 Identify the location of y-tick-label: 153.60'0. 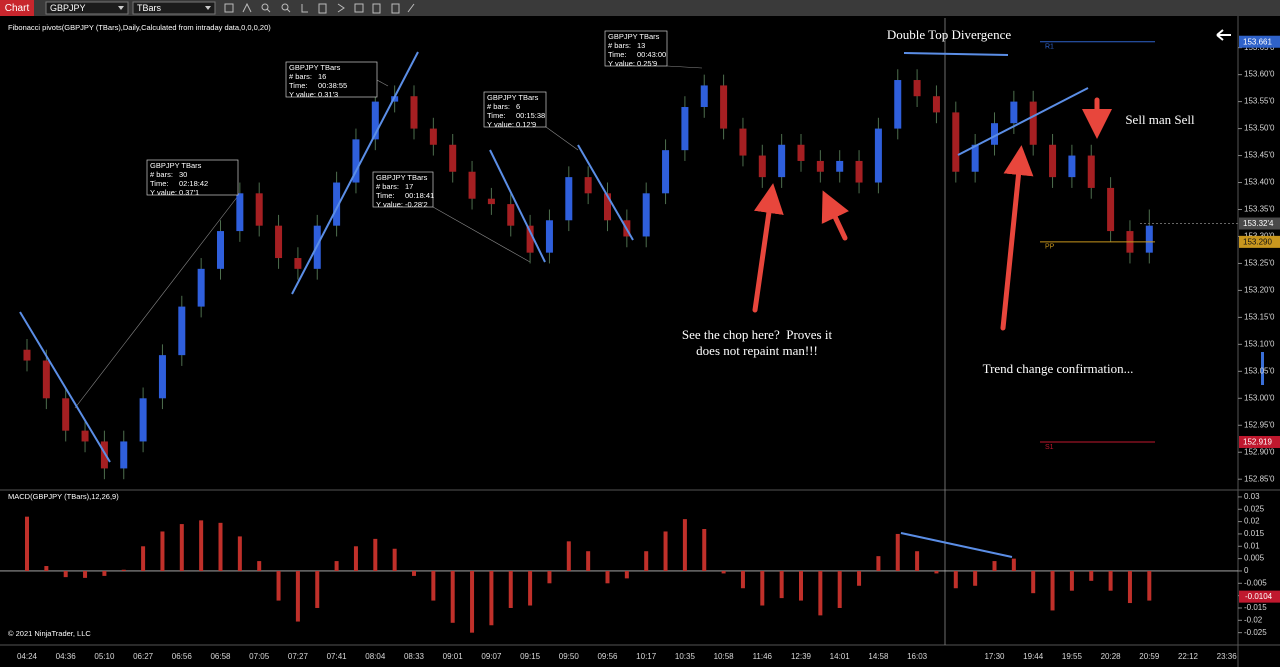
(1259, 74).